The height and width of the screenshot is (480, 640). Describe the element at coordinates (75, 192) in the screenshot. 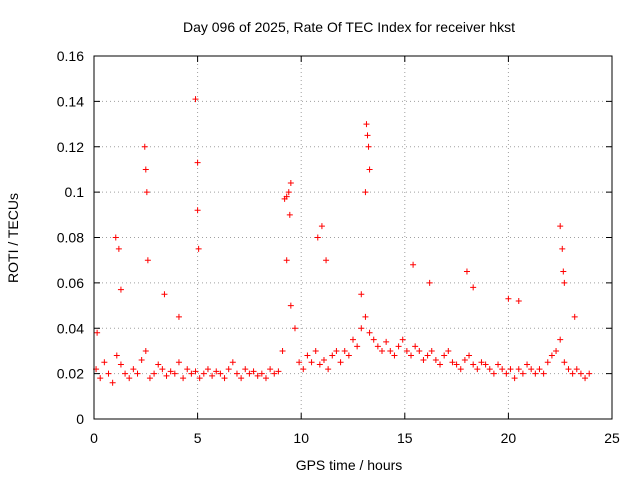

I see `y-tick-label: 0.1` at that location.